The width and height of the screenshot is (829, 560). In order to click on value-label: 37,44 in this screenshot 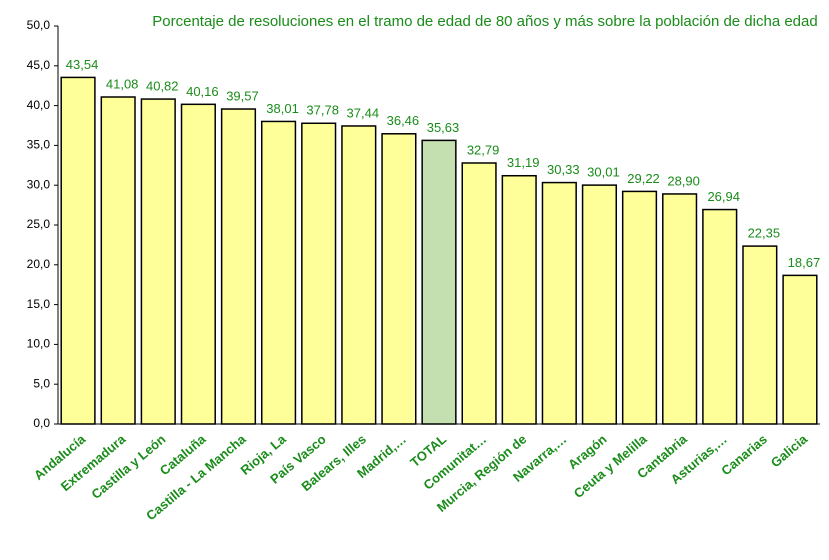, I will do `click(363, 112)`.